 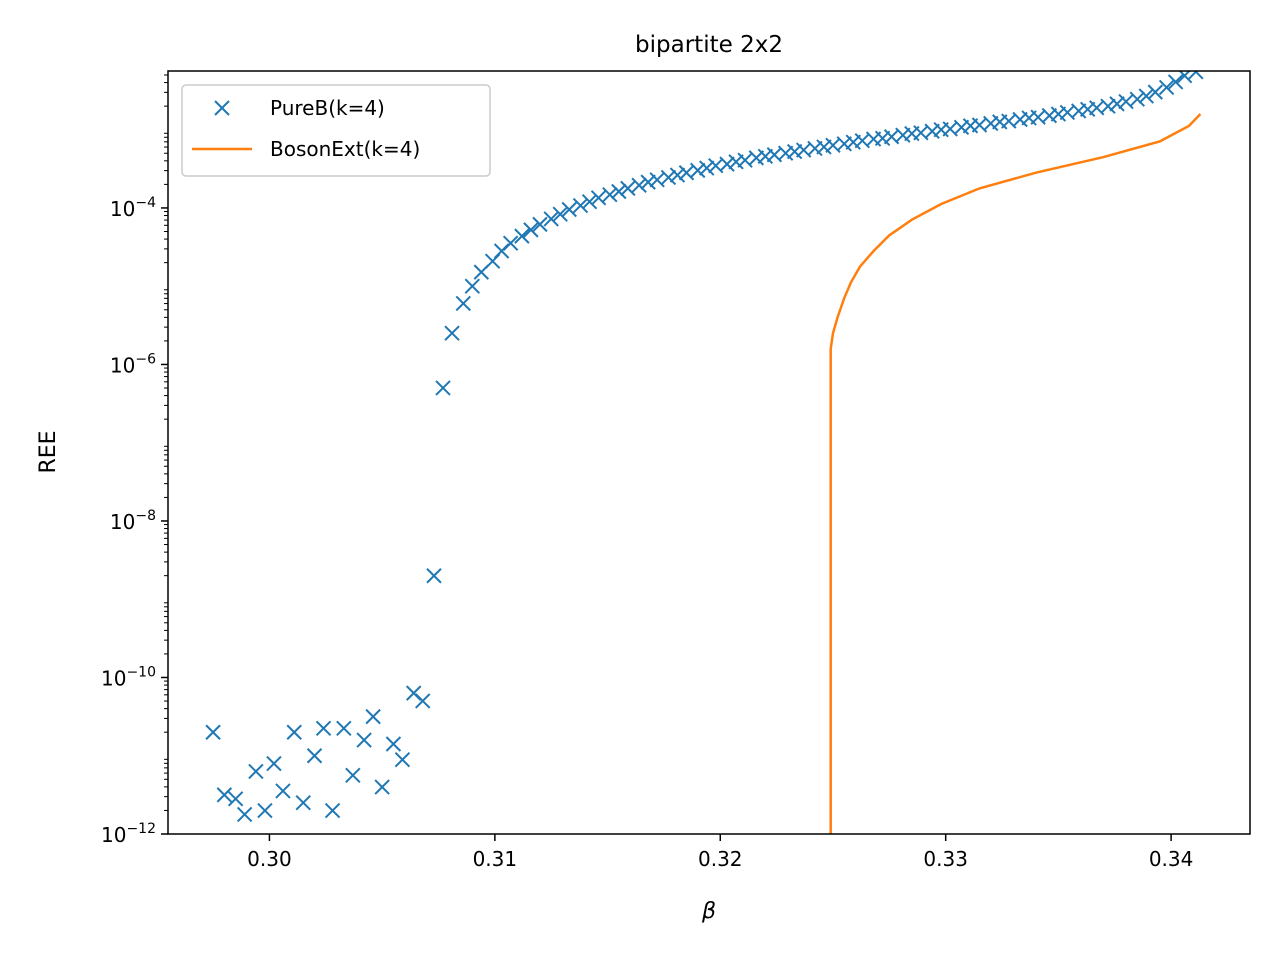 What do you see at coordinates (145, 516) in the screenshot?
I see `y-tick-exponent: −8` at bounding box center [145, 516].